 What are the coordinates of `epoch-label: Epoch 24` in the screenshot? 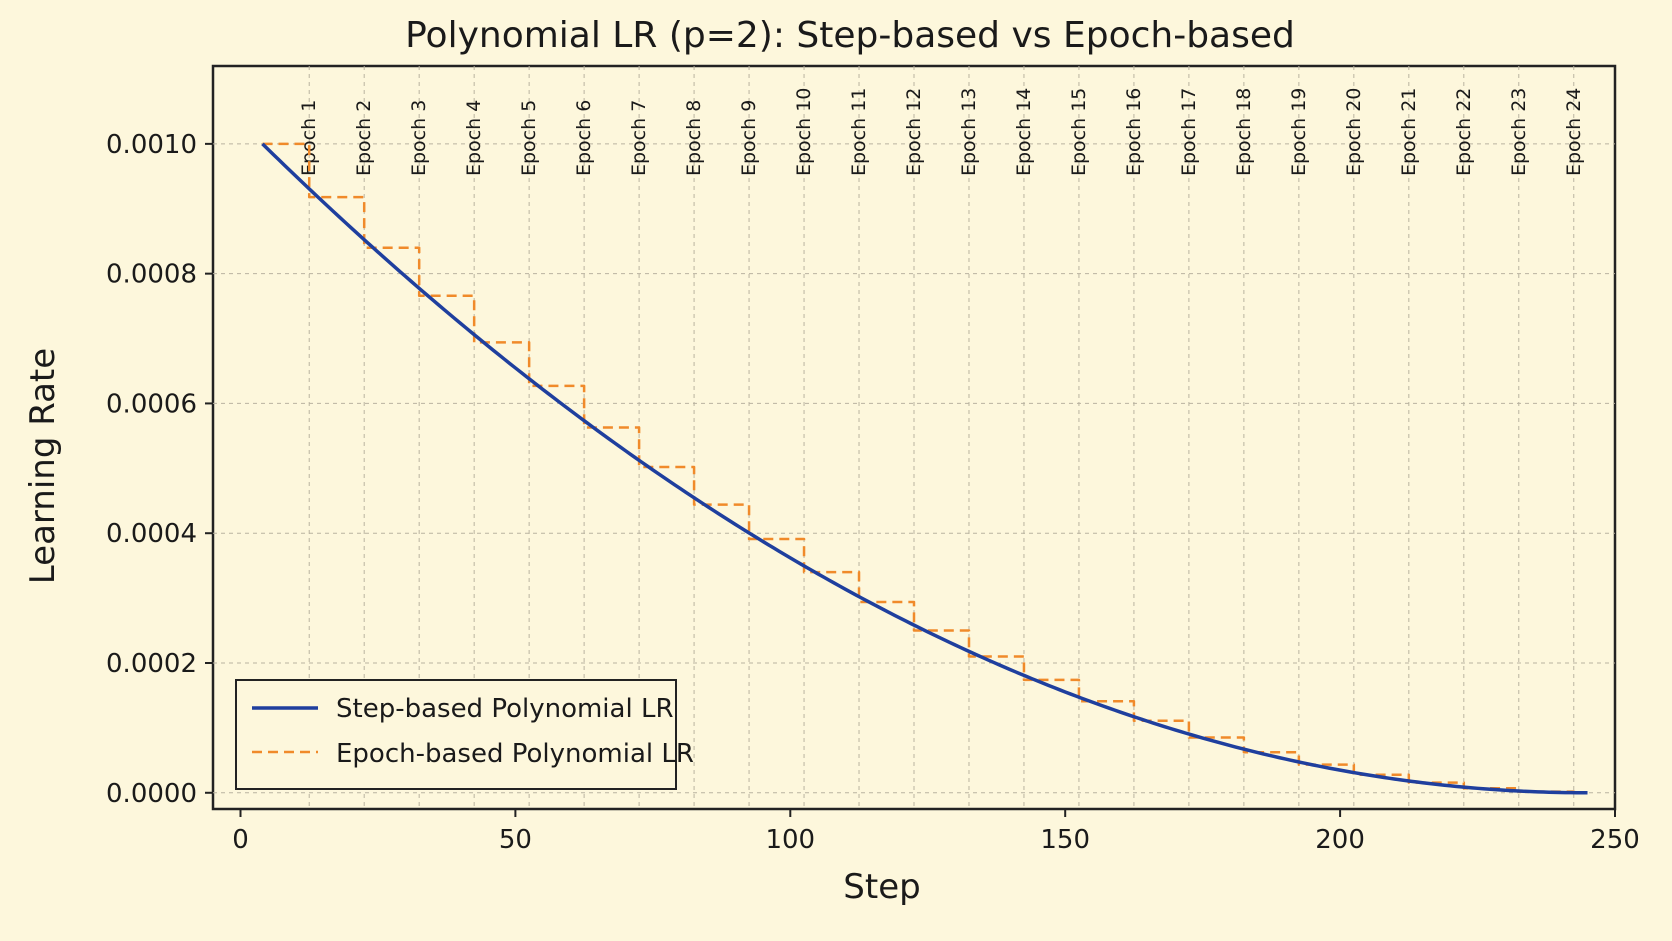 It's located at (1574, 132).